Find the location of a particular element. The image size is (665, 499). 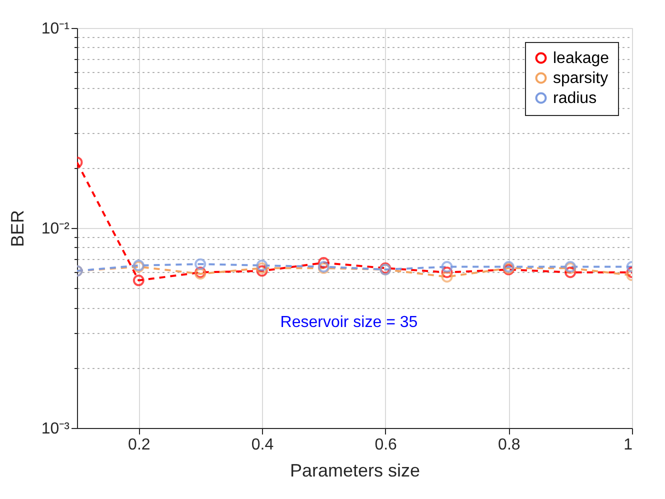

x-tick-label: 0.8 is located at coordinates (509, 445).